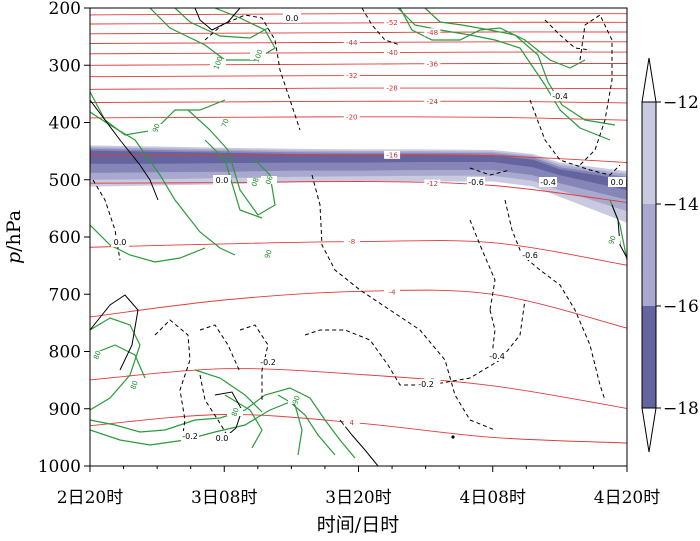 This screenshot has width=700, height=541. Describe the element at coordinates (391, 89) in the screenshot. I see `isotherm-label: -28` at that location.